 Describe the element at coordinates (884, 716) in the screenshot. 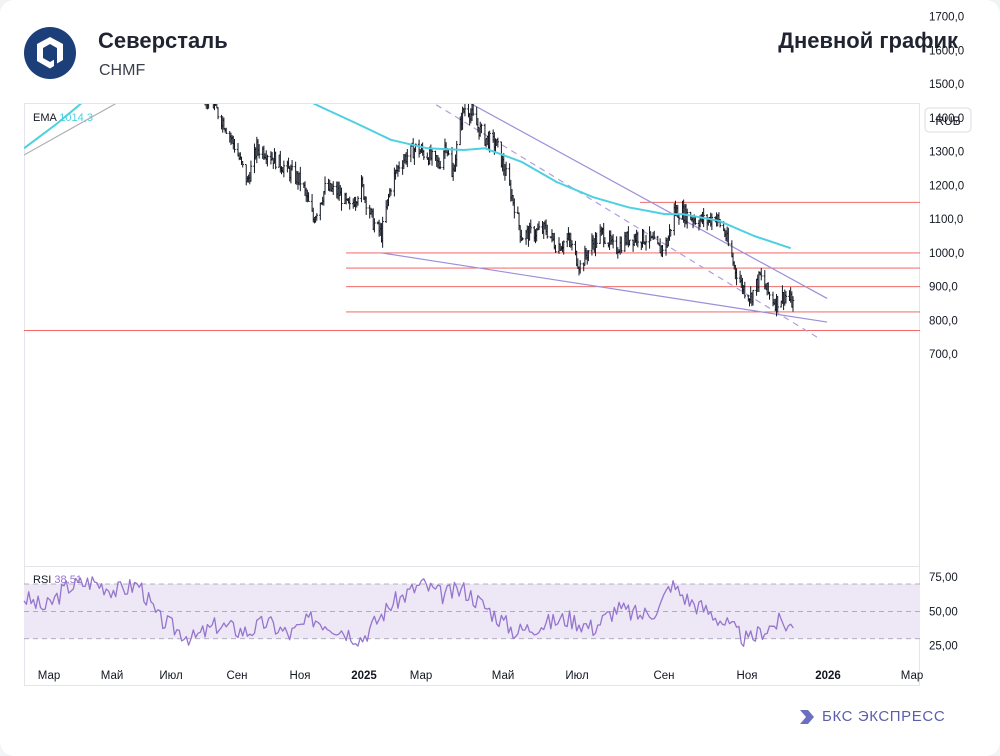

I see `brand-name: БКС ЭКСПРЕСС` at that location.